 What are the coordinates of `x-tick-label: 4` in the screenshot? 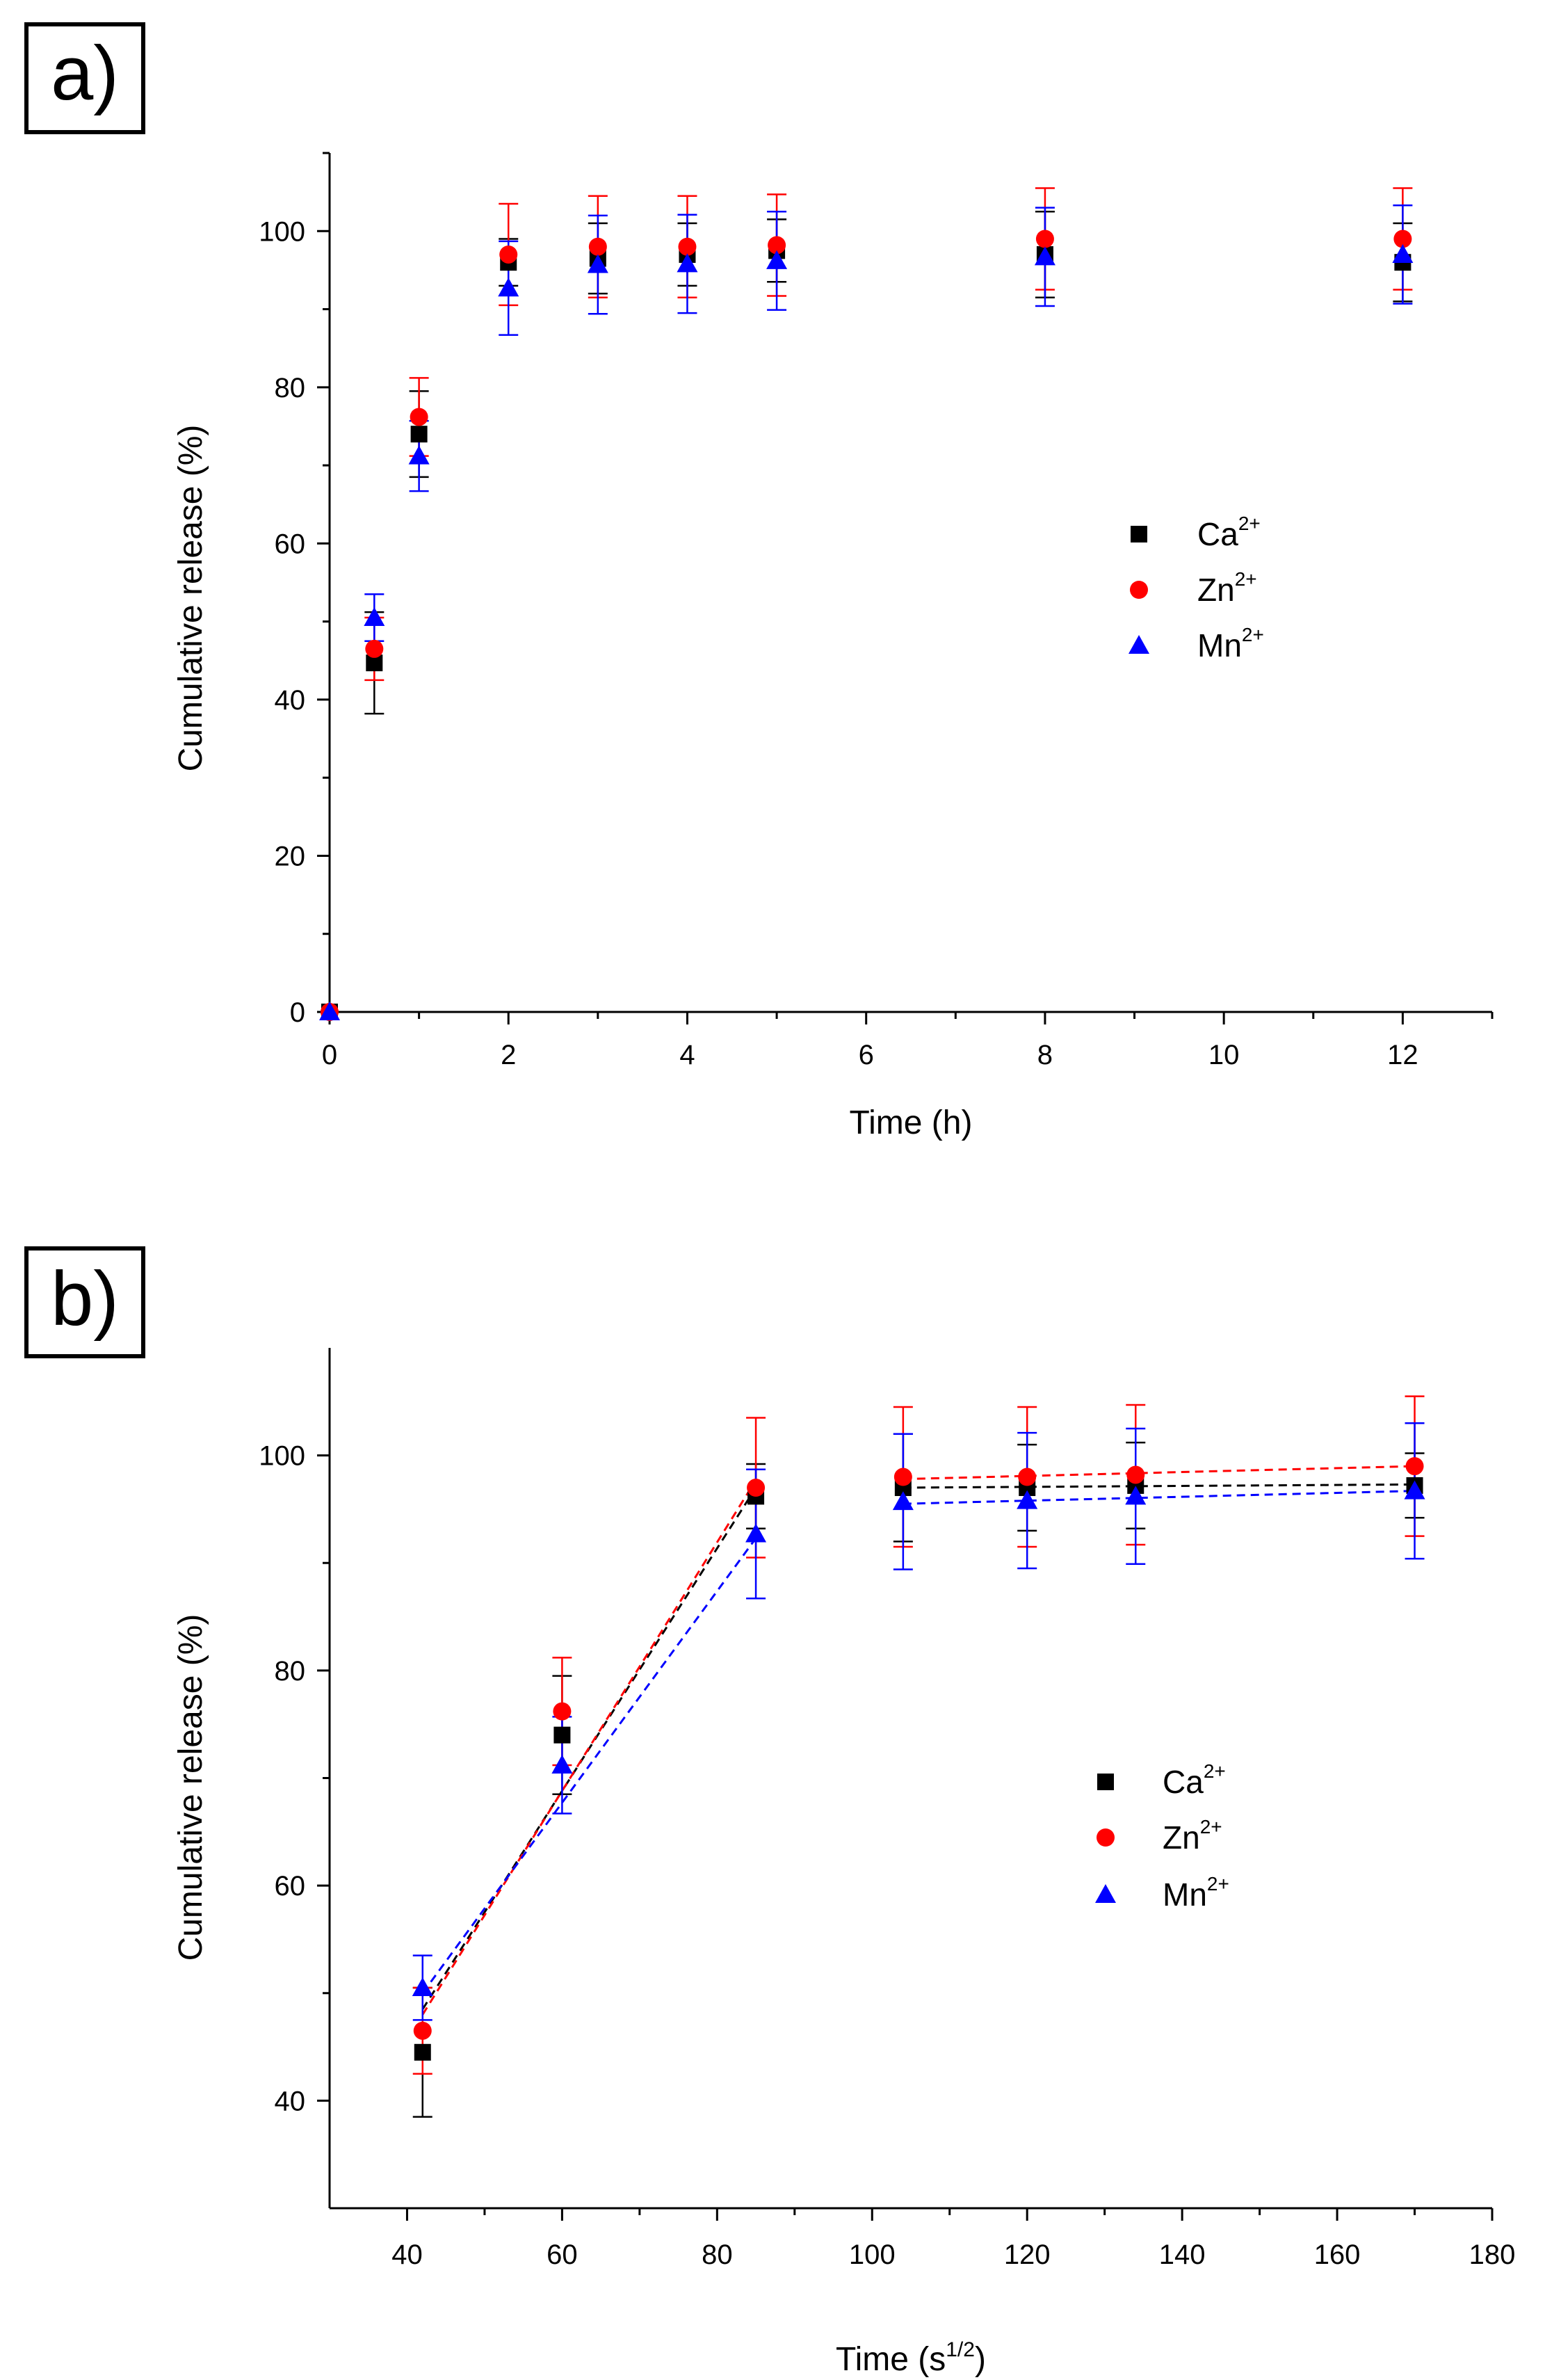 It's located at (687, 1055).